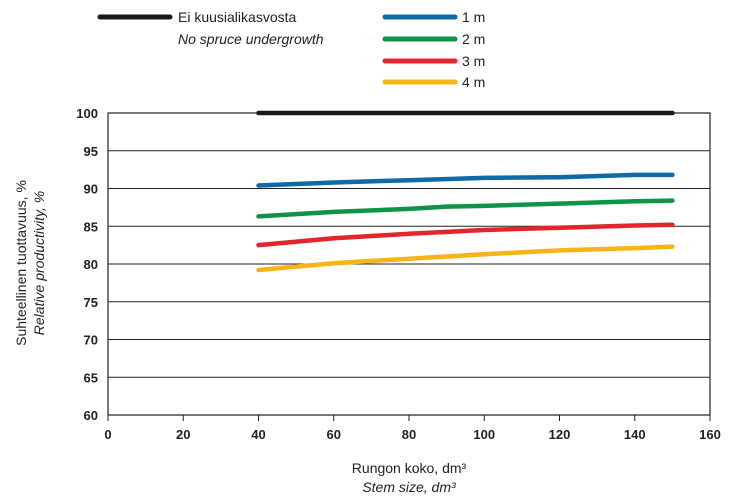 Image resolution: width=736 pixels, height=502 pixels. Describe the element at coordinates (473, 39) in the screenshot. I see `legend-label-2m: 2 m` at that location.